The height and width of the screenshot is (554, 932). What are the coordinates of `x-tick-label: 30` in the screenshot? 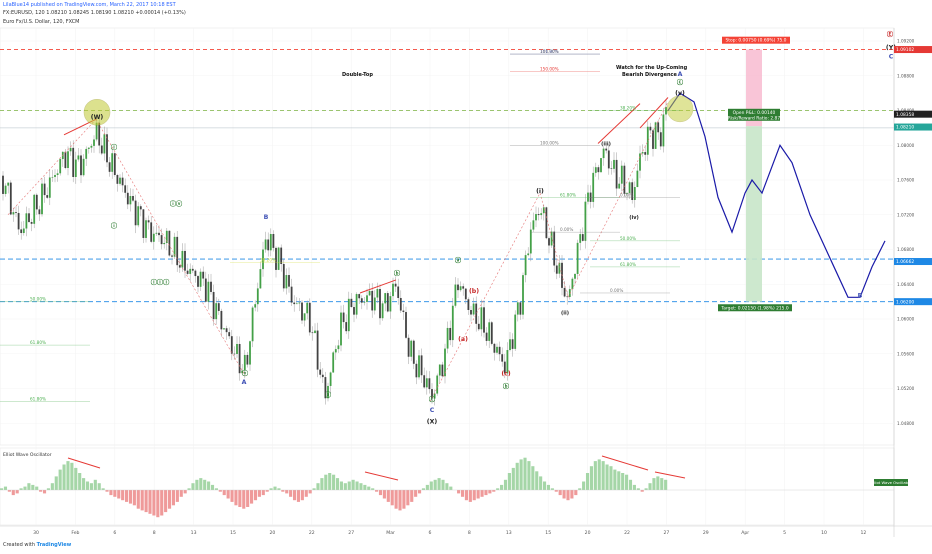 It's located at (36, 533).